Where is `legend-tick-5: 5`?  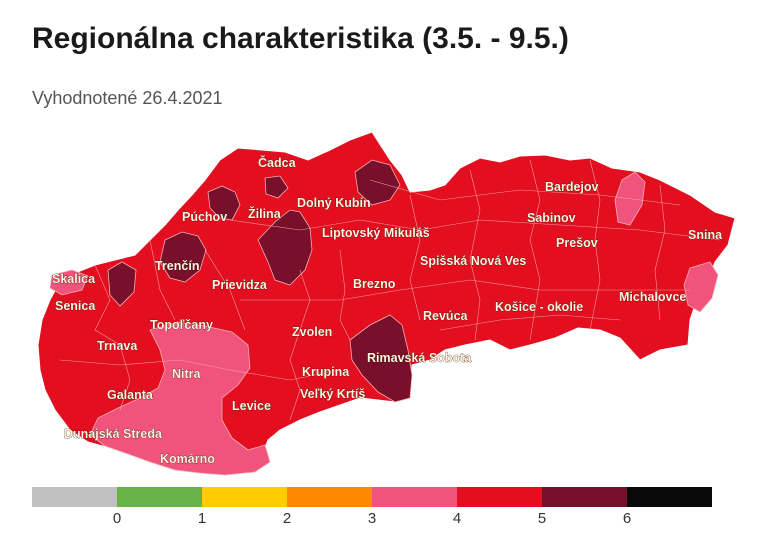
legend-tick-5: 5 is located at coordinates (542, 518).